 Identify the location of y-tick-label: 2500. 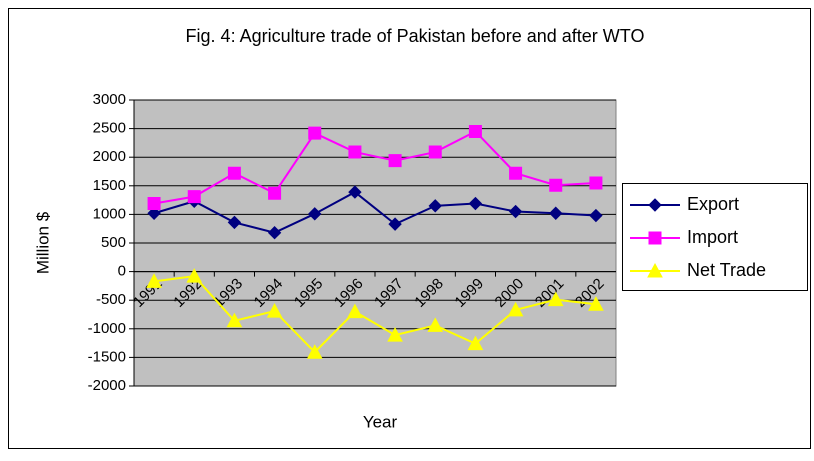
(109, 128).